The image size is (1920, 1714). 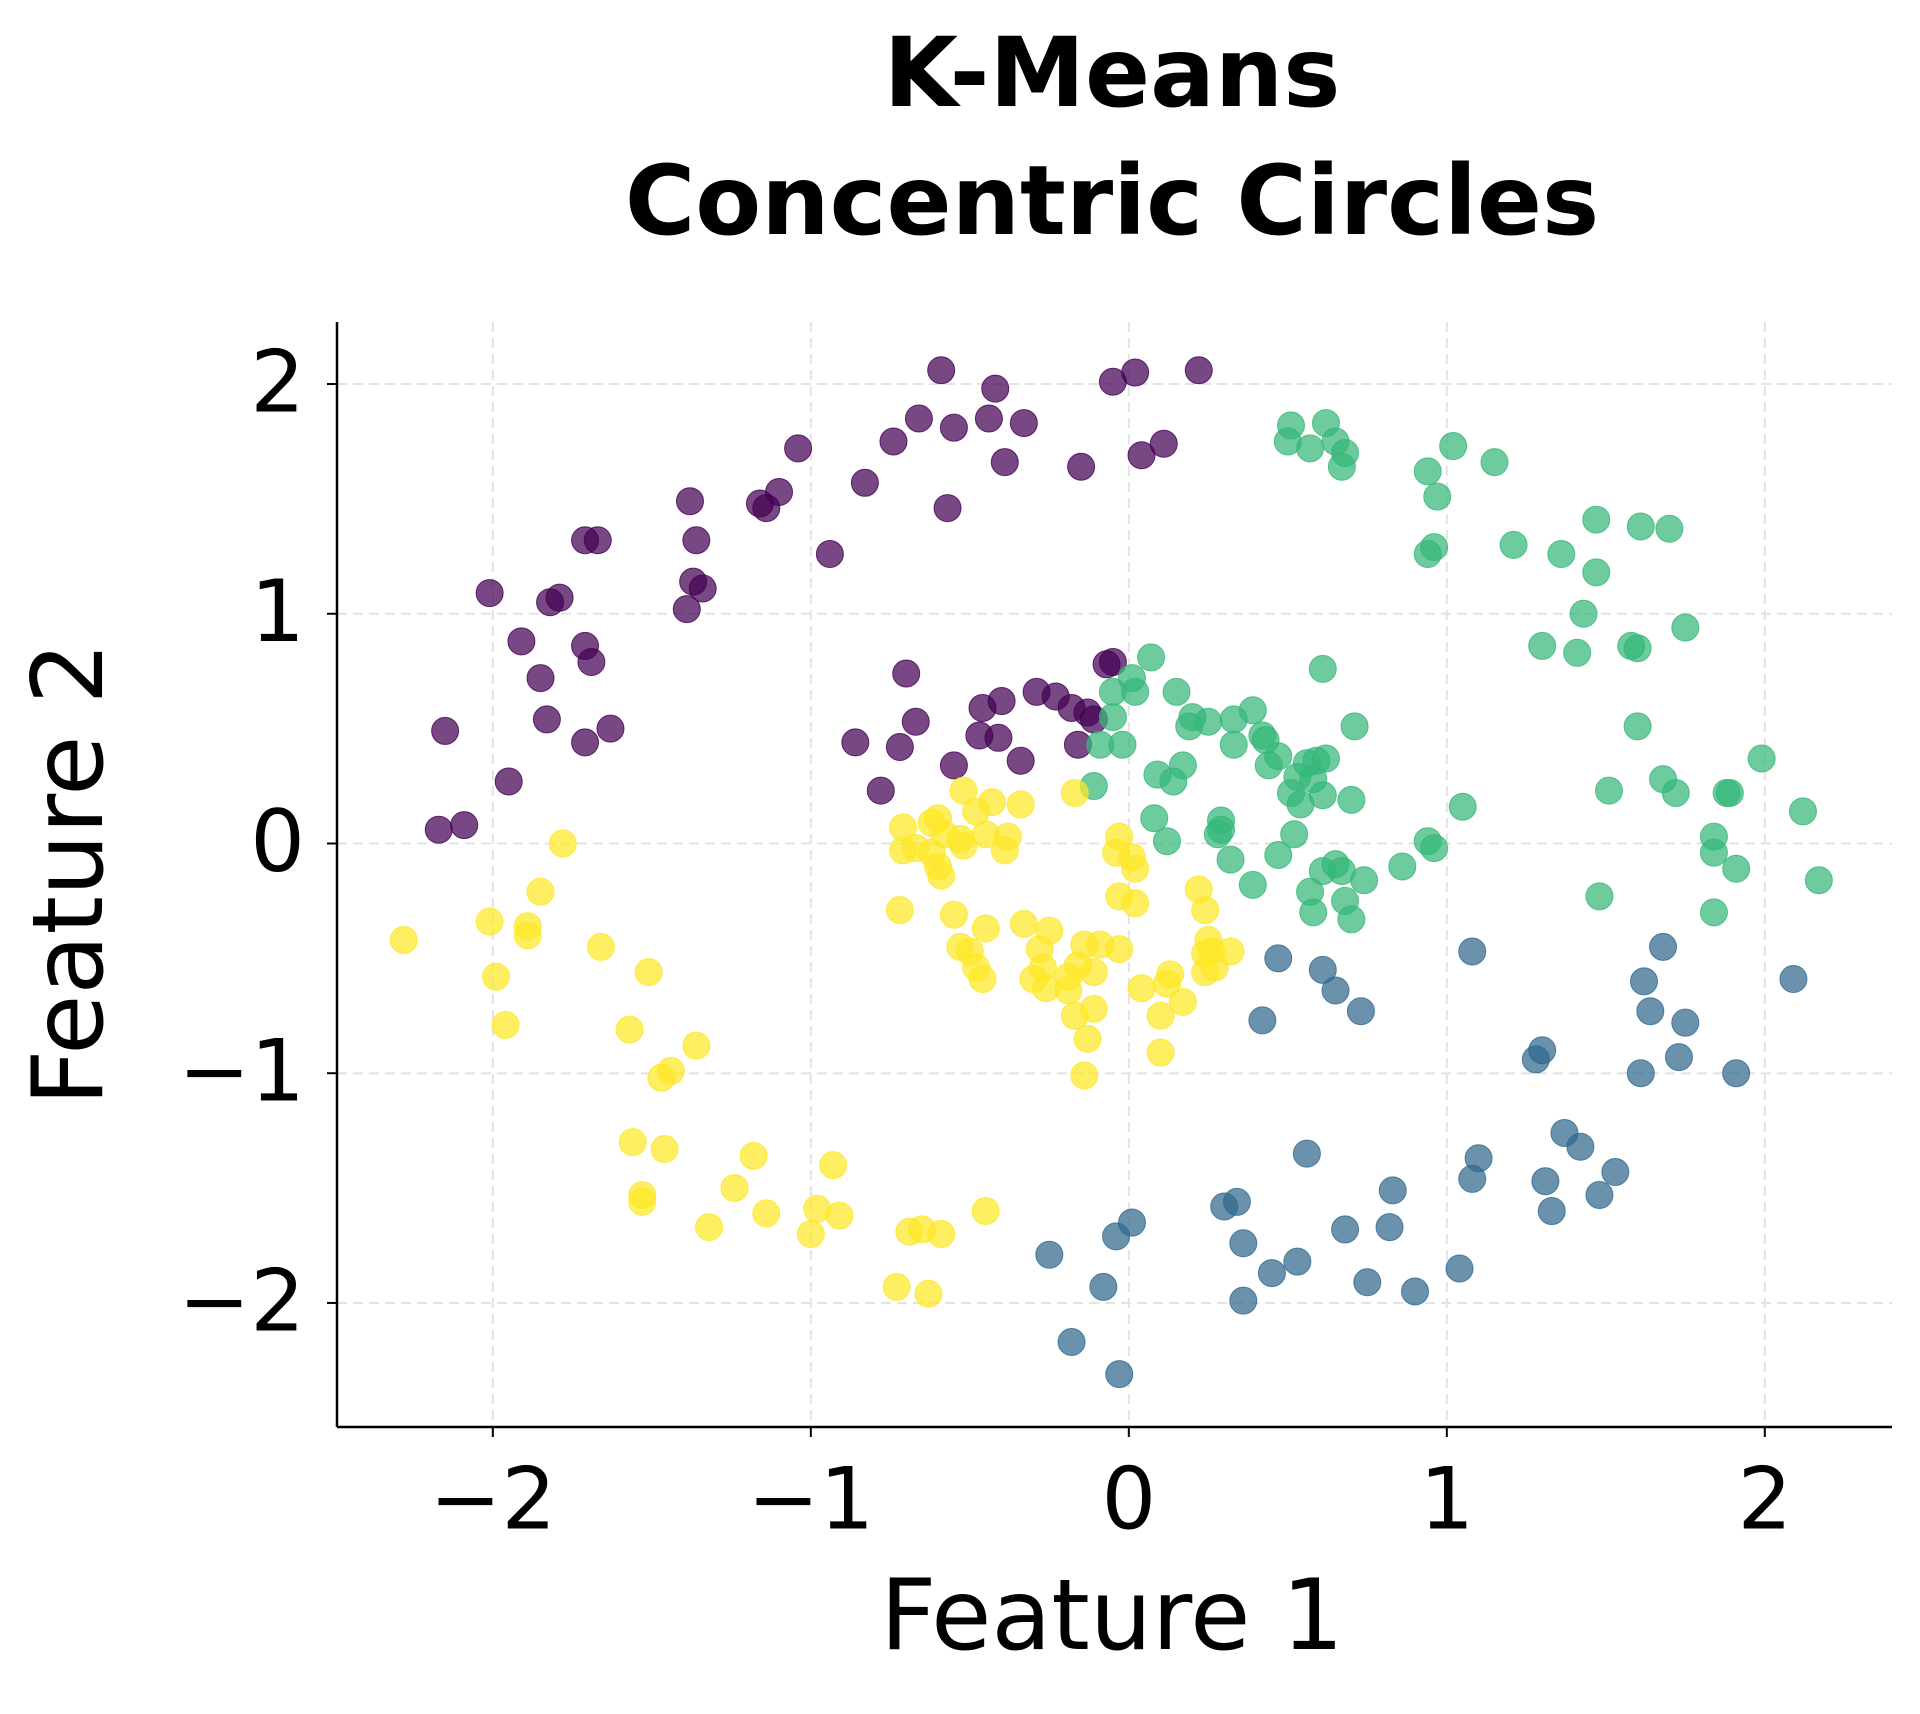 I want to click on y-axis-label: Feature 2, so click(x=69, y=874).